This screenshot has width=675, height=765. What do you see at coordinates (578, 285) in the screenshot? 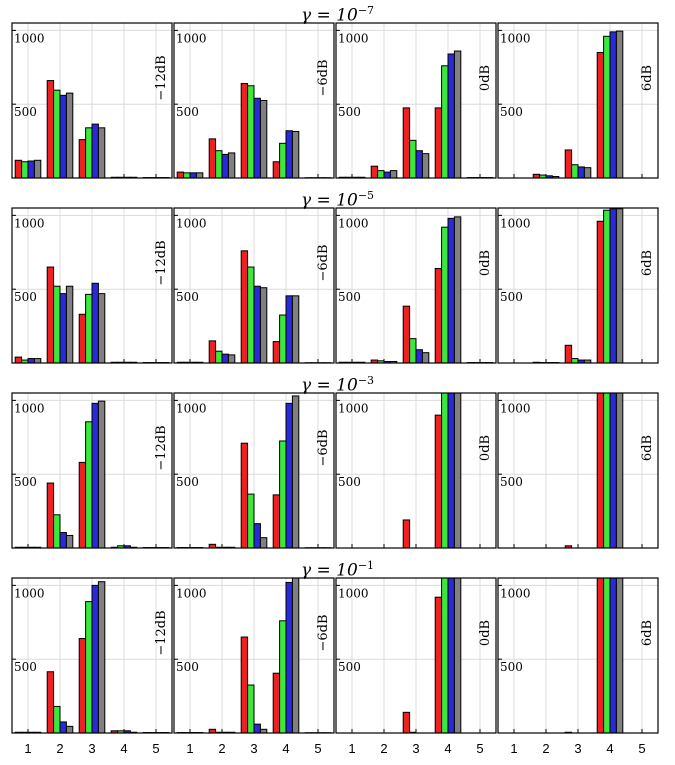
I see `panel-r2-c4: 500 1000 6dB` at bounding box center [578, 285].